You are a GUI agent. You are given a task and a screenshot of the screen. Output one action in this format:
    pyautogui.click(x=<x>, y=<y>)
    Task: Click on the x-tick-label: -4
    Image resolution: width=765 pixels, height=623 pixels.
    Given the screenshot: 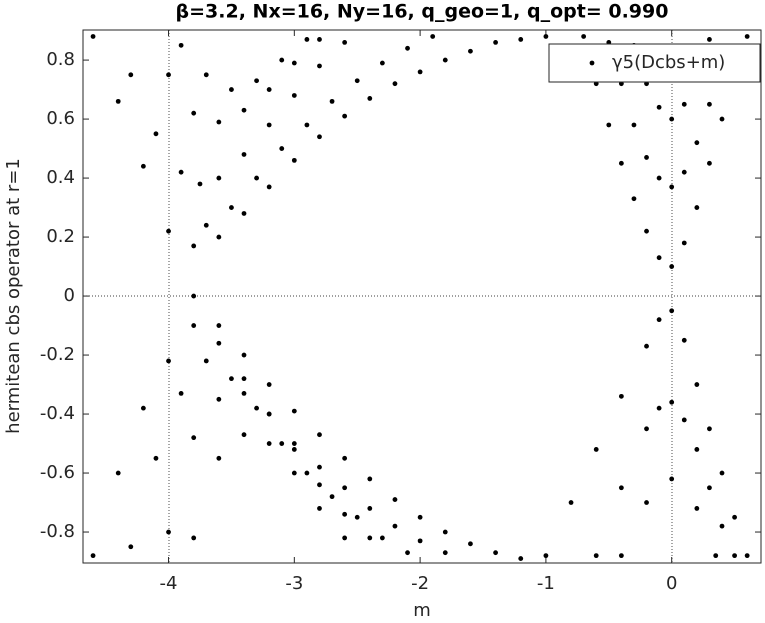 What is the action you would take?
    pyautogui.click(x=169, y=583)
    